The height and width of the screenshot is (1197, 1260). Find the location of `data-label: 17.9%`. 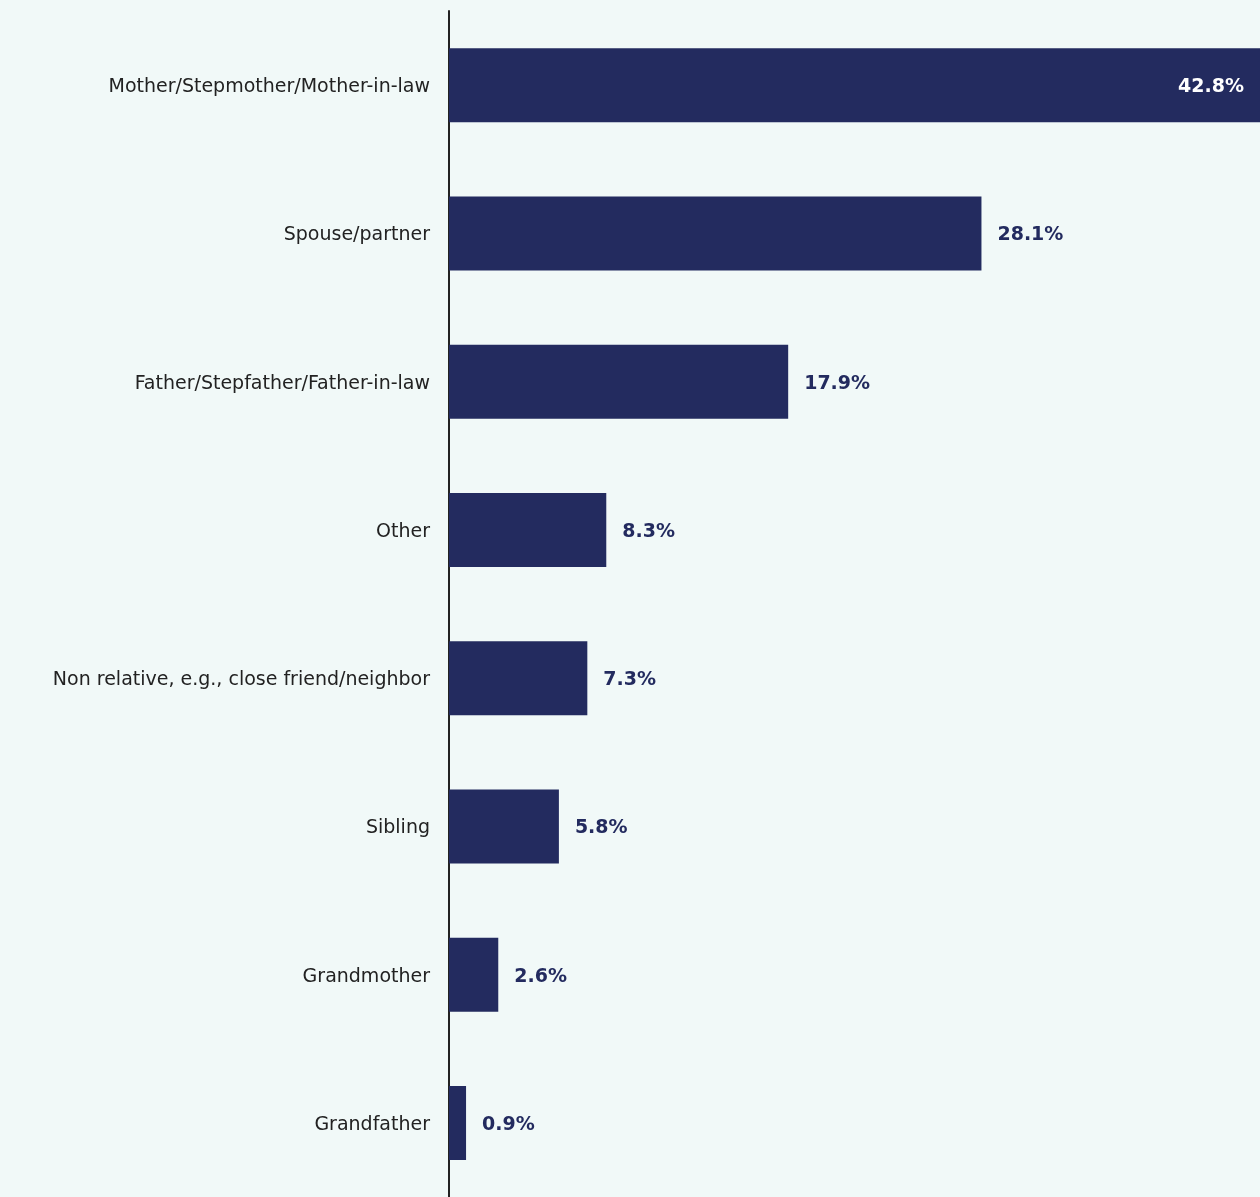

data-label: 17.9% is located at coordinates (837, 381).